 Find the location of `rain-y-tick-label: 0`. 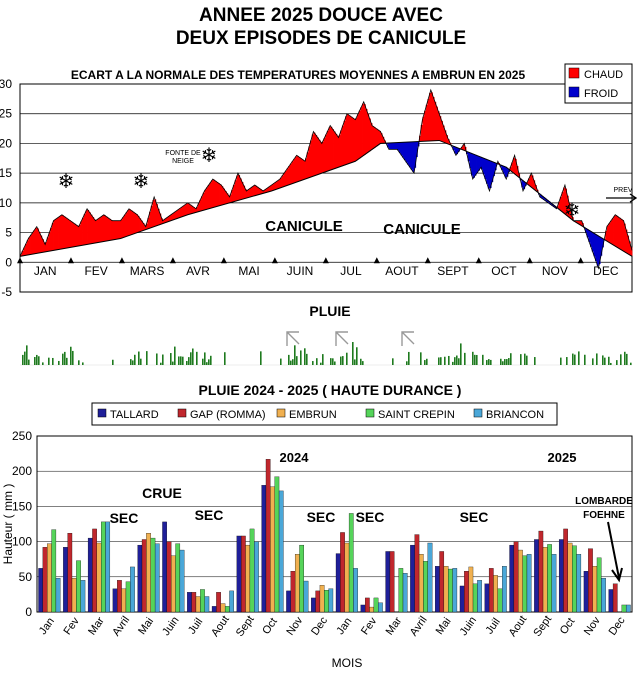

rain-y-tick-label: 0 is located at coordinates (28, 612).